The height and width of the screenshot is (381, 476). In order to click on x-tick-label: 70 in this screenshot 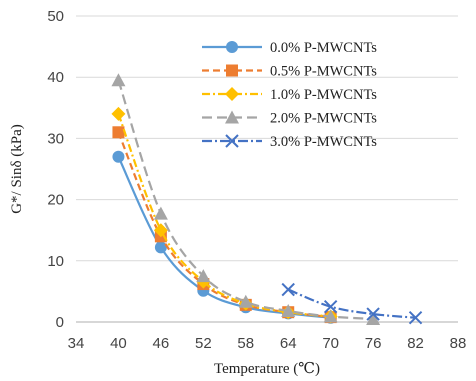, I will do `click(330, 343)`.